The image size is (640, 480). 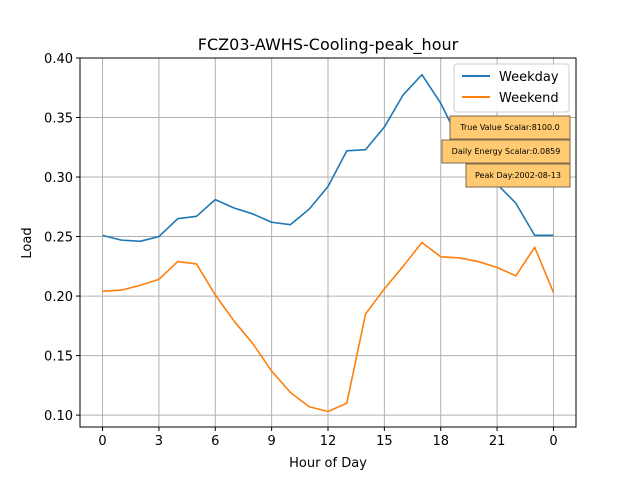 What do you see at coordinates (58, 416) in the screenshot?
I see `y-tick-label: 0.10` at bounding box center [58, 416].